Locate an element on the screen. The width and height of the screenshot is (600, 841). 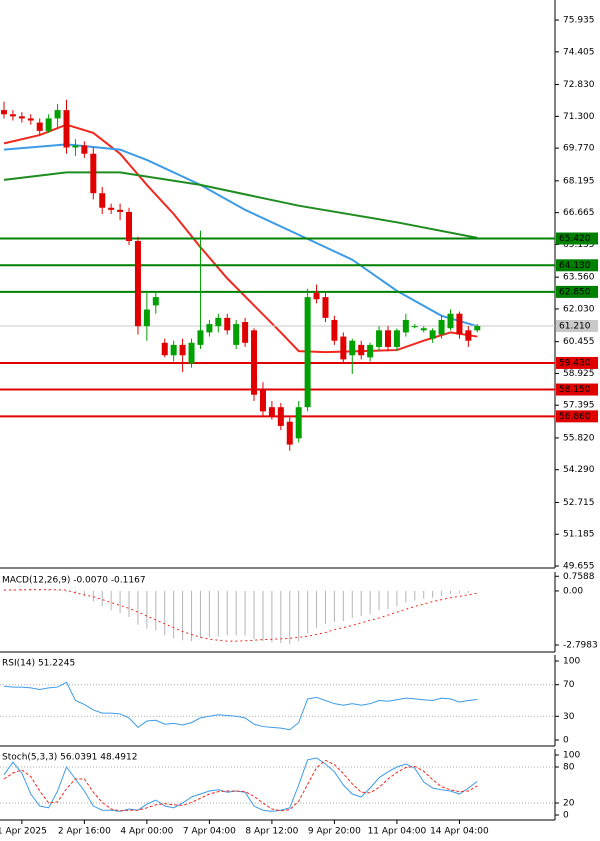
y-tick-label: 30 is located at coordinates (569, 717).